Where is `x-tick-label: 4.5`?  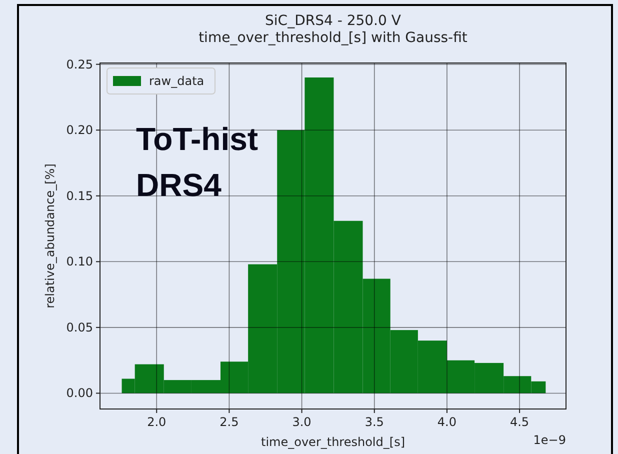
x-tick-label: 4.5 is located at coordinates (520, 422).